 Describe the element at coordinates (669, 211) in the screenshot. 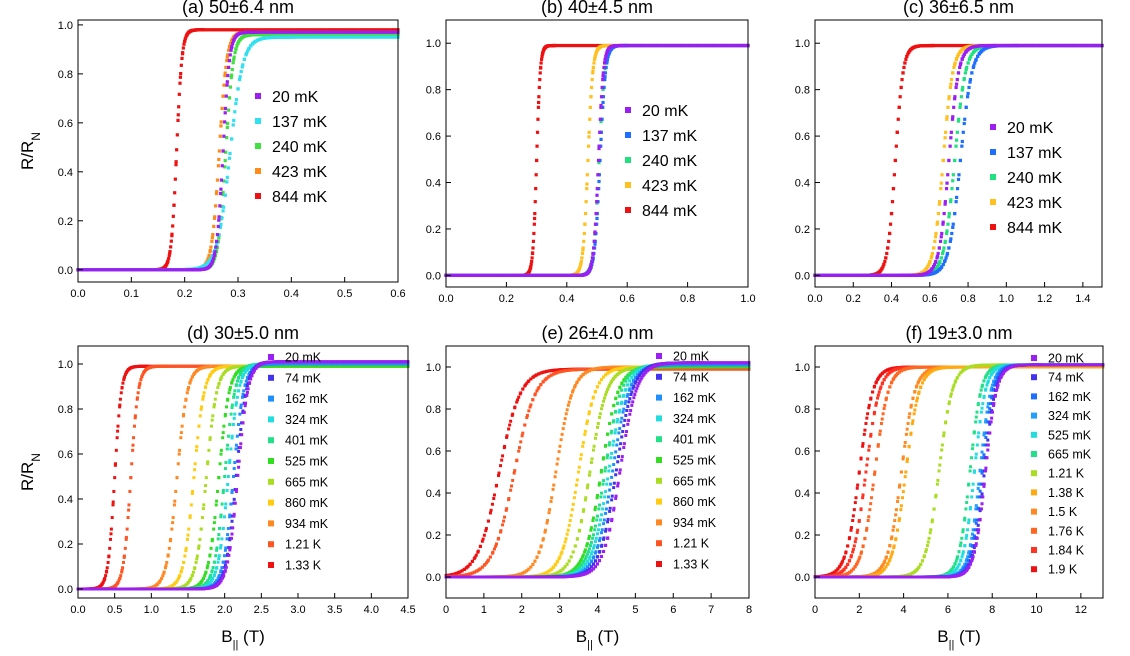

I see `legend-label: 844 mK` at that location.